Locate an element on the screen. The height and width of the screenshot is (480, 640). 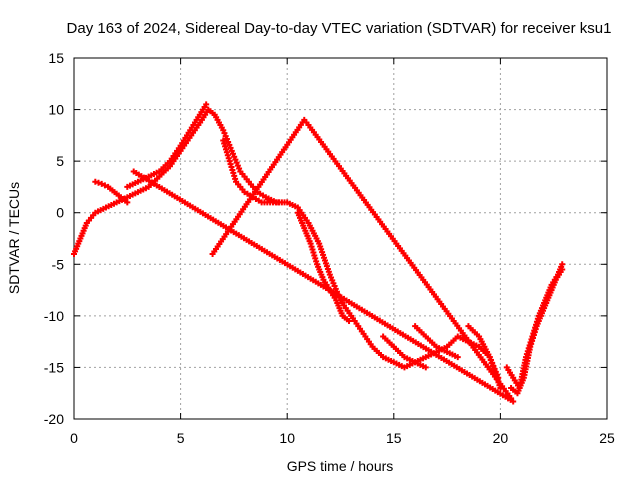
y-tick-label: -15 is located at coordinates (54, 367).